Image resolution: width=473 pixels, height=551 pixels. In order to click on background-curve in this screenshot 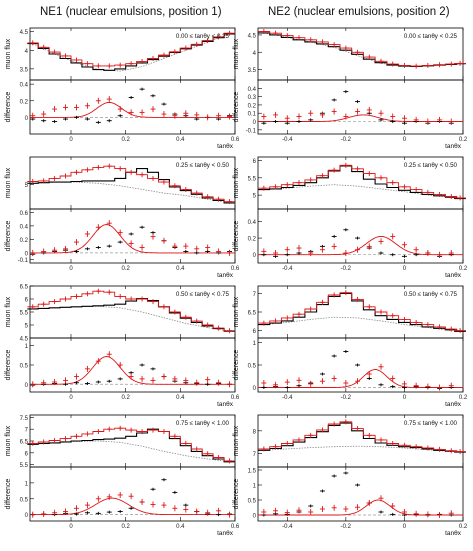, I will do `click(131, 318)`.